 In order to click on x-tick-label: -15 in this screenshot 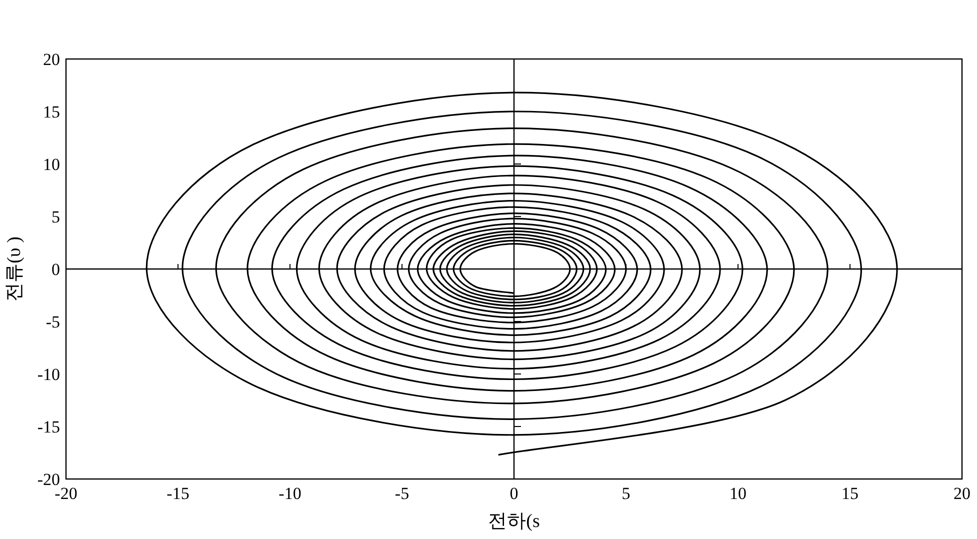, I will do `click(178, 493)`.